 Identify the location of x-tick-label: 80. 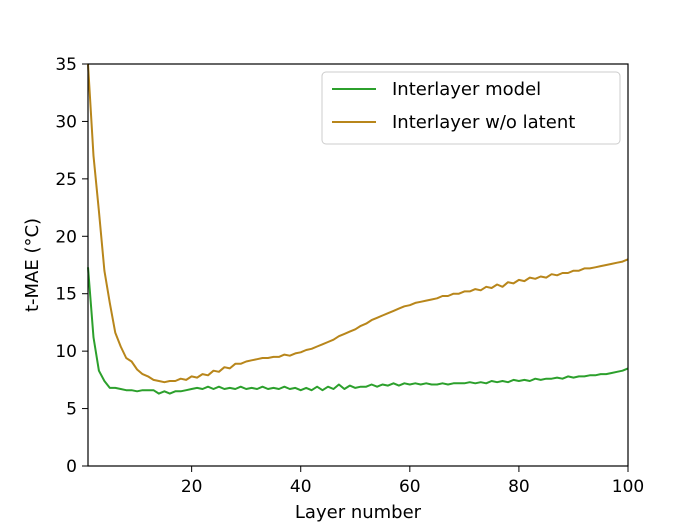
(519, 487).